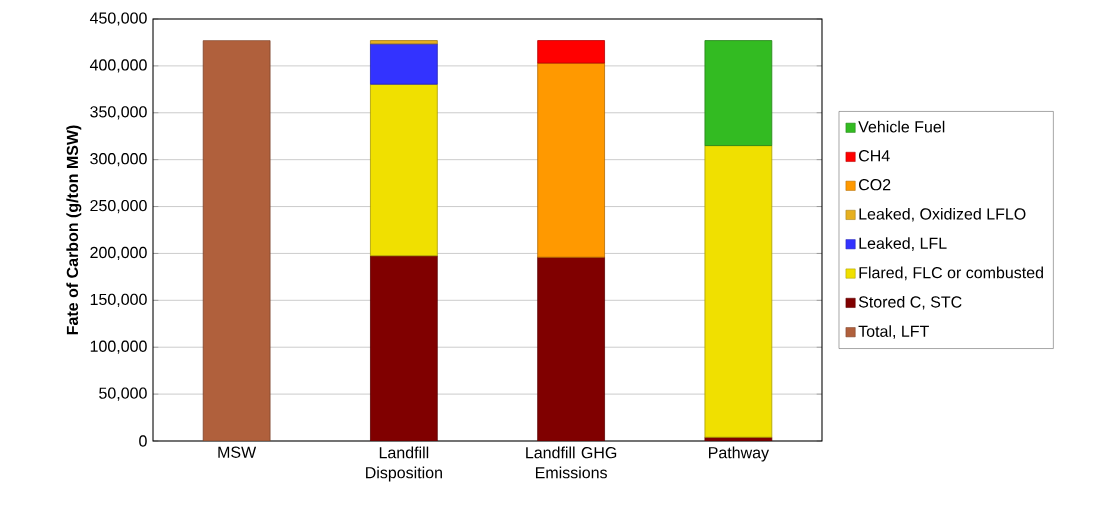 This screenshot has height=520, width=1107. I want to click on legend-label: Leaked, LFL, so click(903, 244).